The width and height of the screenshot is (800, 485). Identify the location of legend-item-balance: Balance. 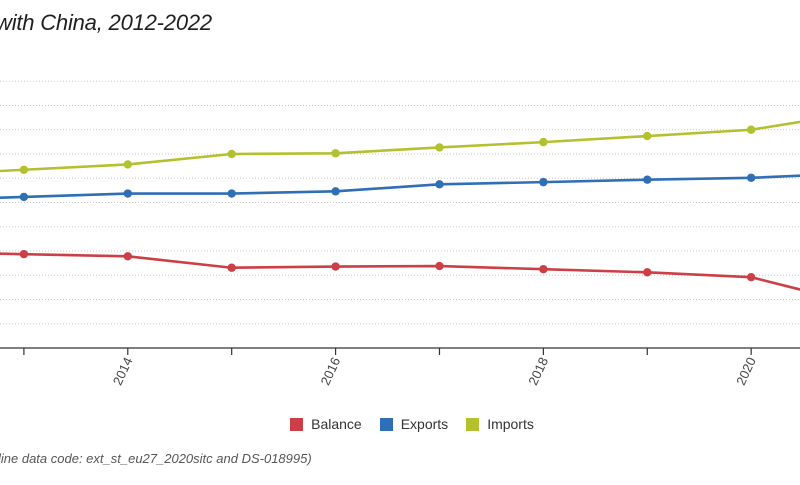
(326, 424).